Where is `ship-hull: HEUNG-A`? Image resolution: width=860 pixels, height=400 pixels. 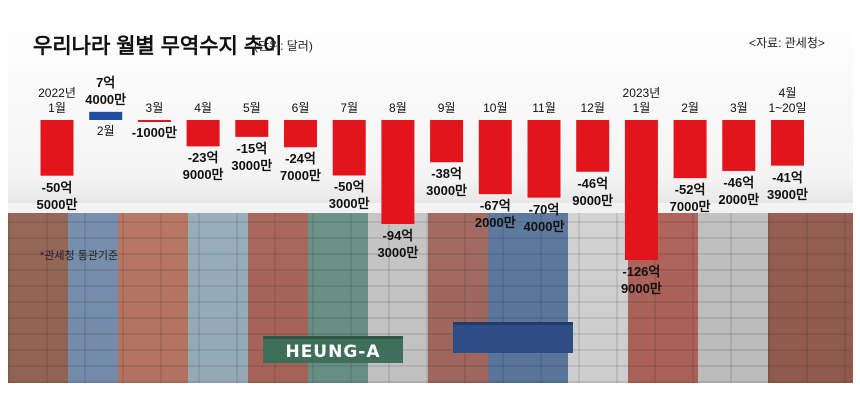 ship-hull: HEUNG-A is located at coordinates (333, 349).